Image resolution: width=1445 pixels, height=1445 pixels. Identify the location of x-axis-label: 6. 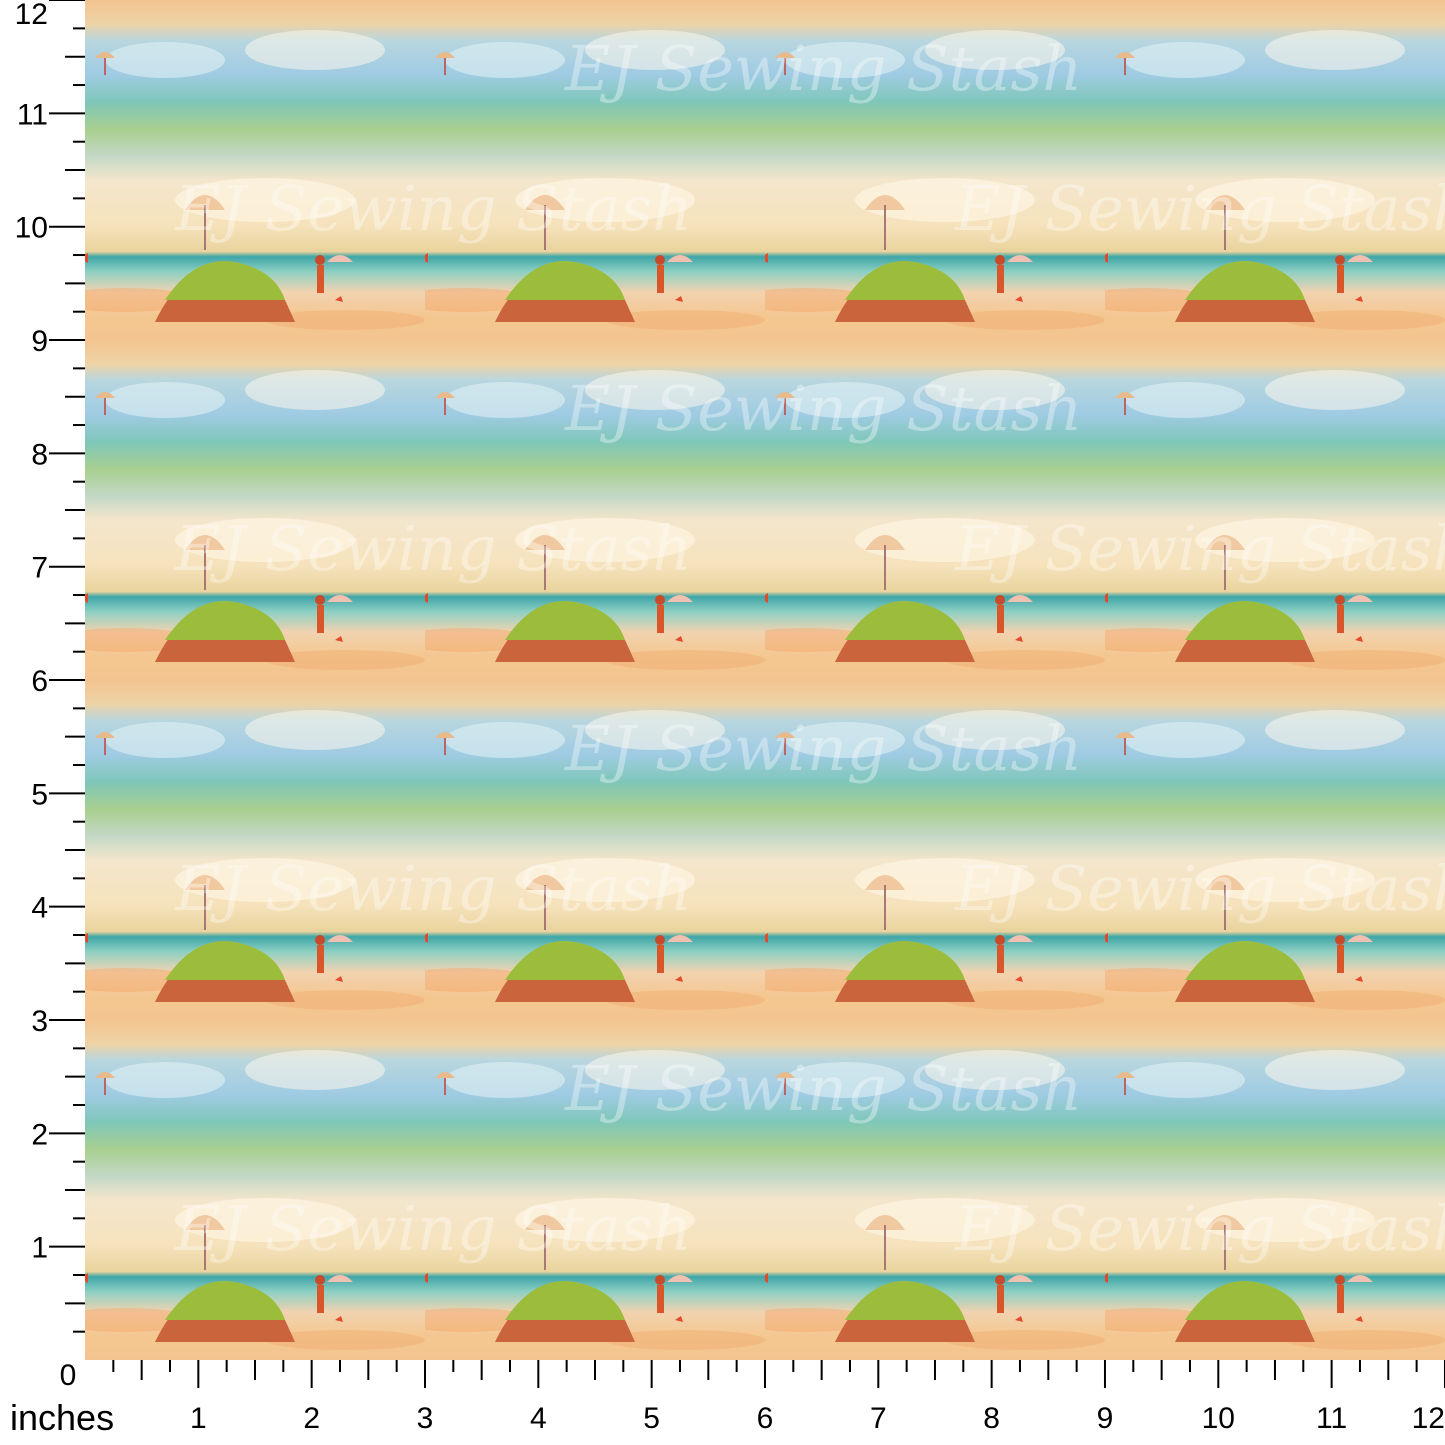
(765, 1418).